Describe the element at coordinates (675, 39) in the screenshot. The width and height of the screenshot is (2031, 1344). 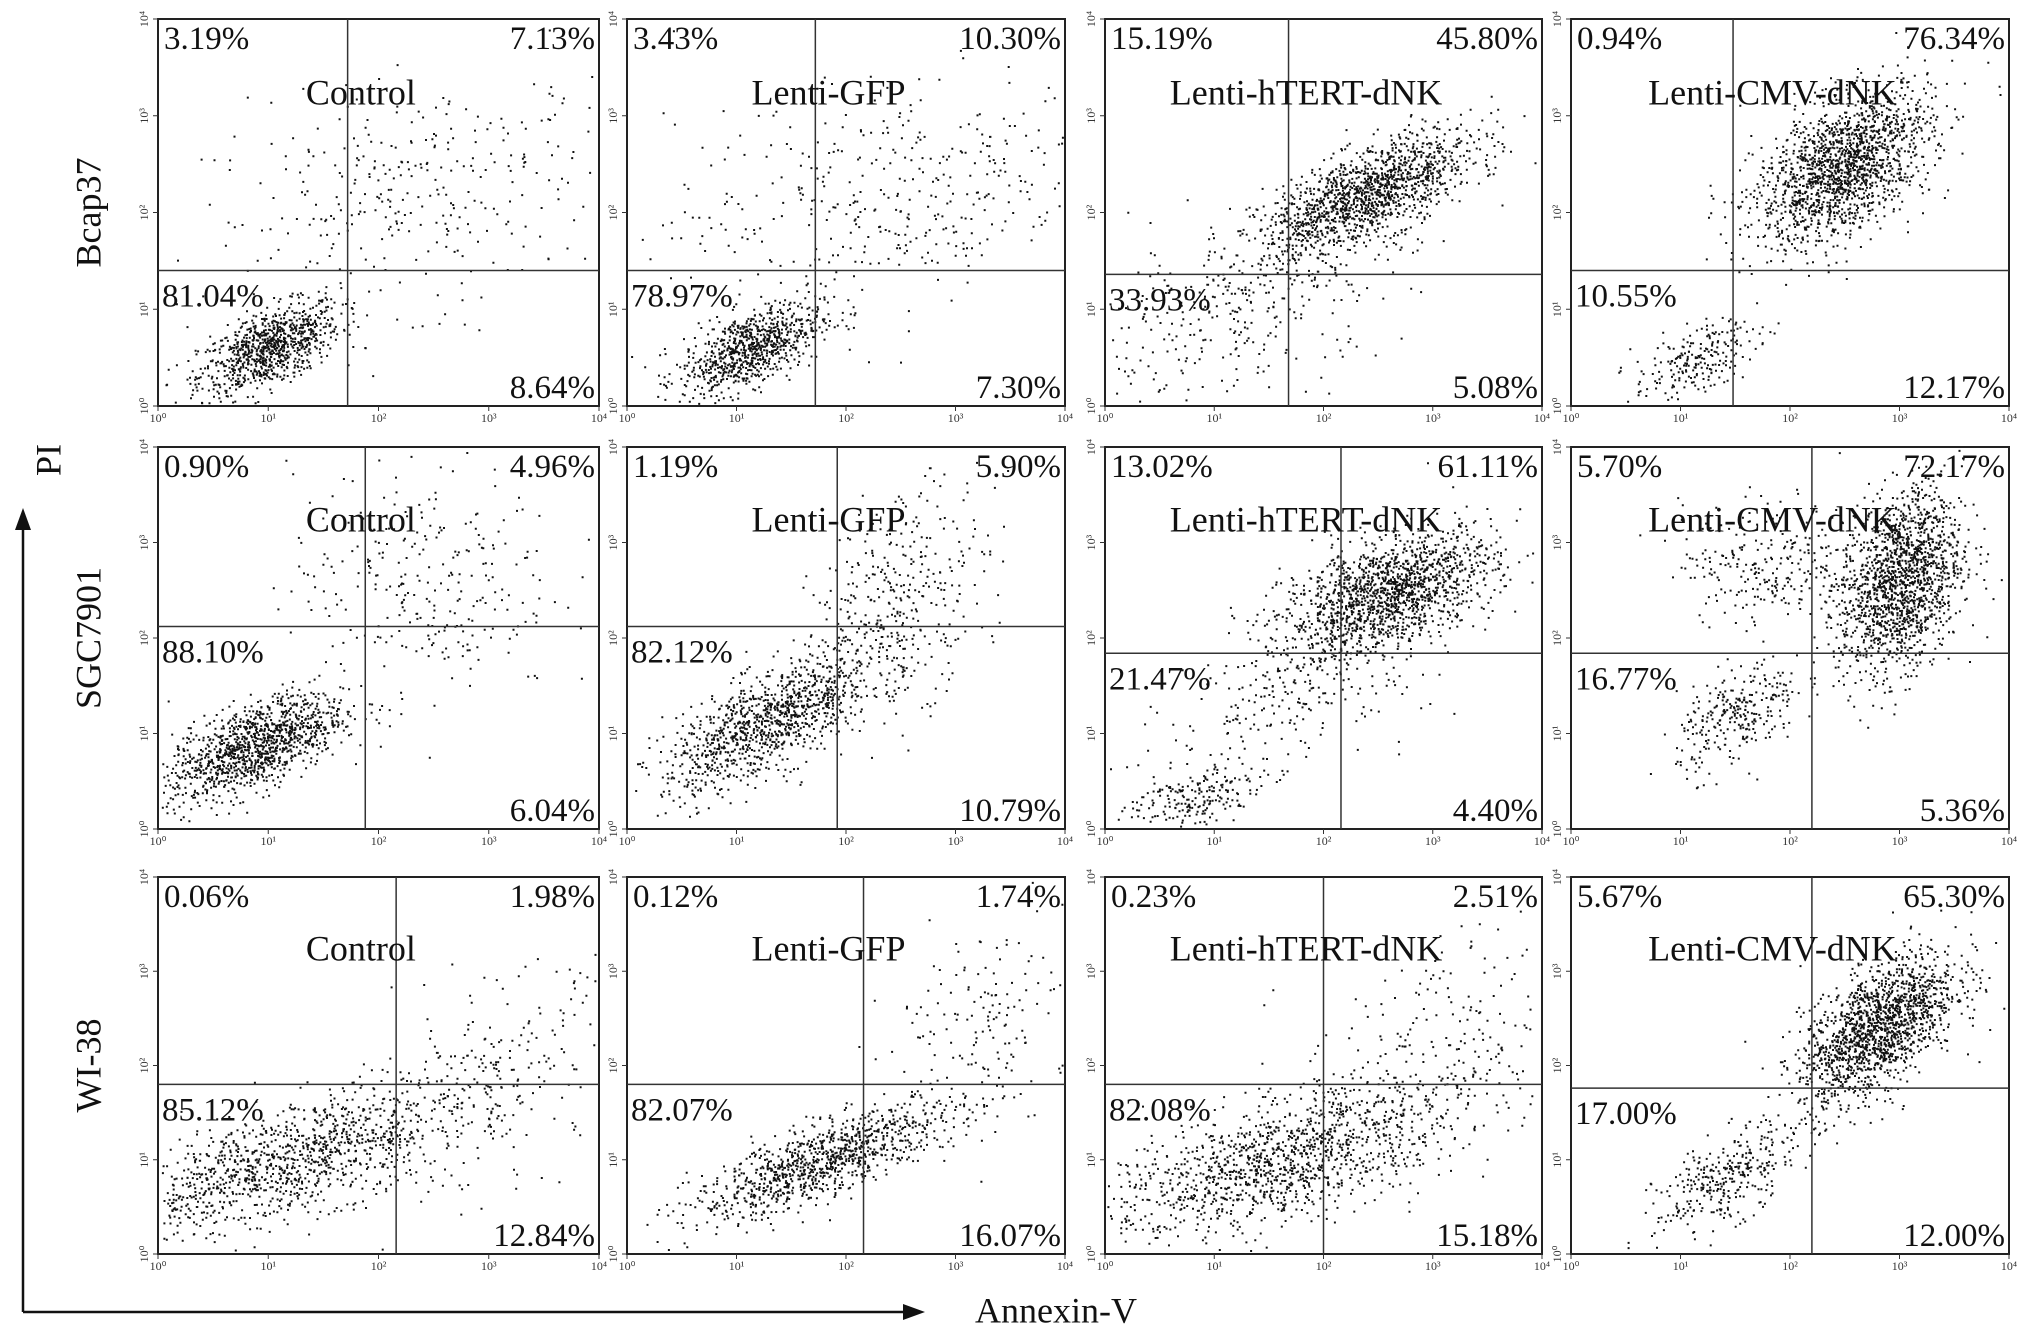
I see `quadrant-percent: 3.43%` at that location.